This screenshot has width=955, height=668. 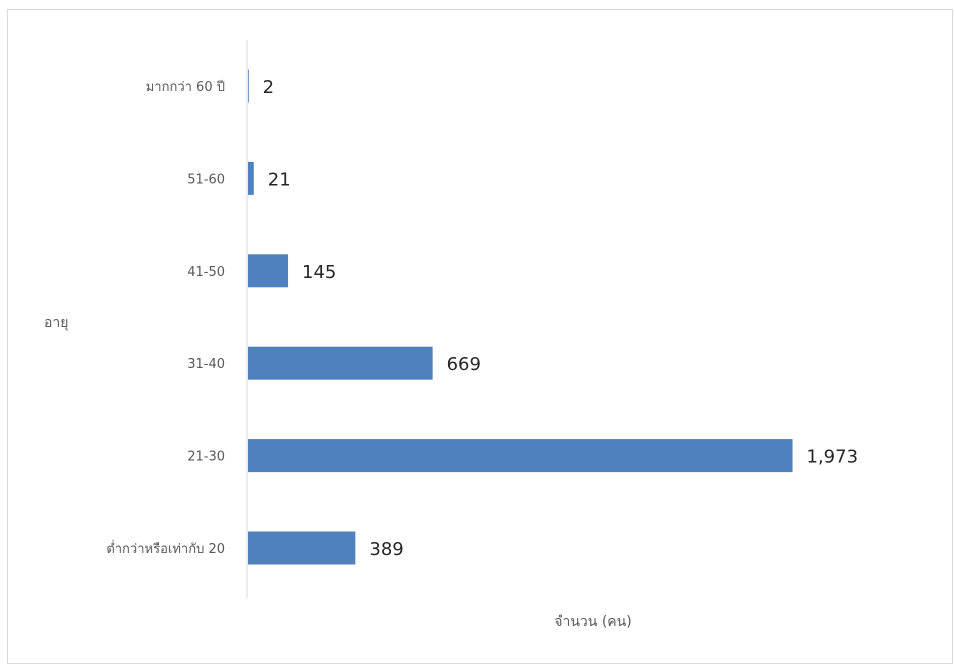 What do you see at coordinates (206, 179) in the screenshot?
I see `category-label: 51-60` at bounding box center [206, 179].